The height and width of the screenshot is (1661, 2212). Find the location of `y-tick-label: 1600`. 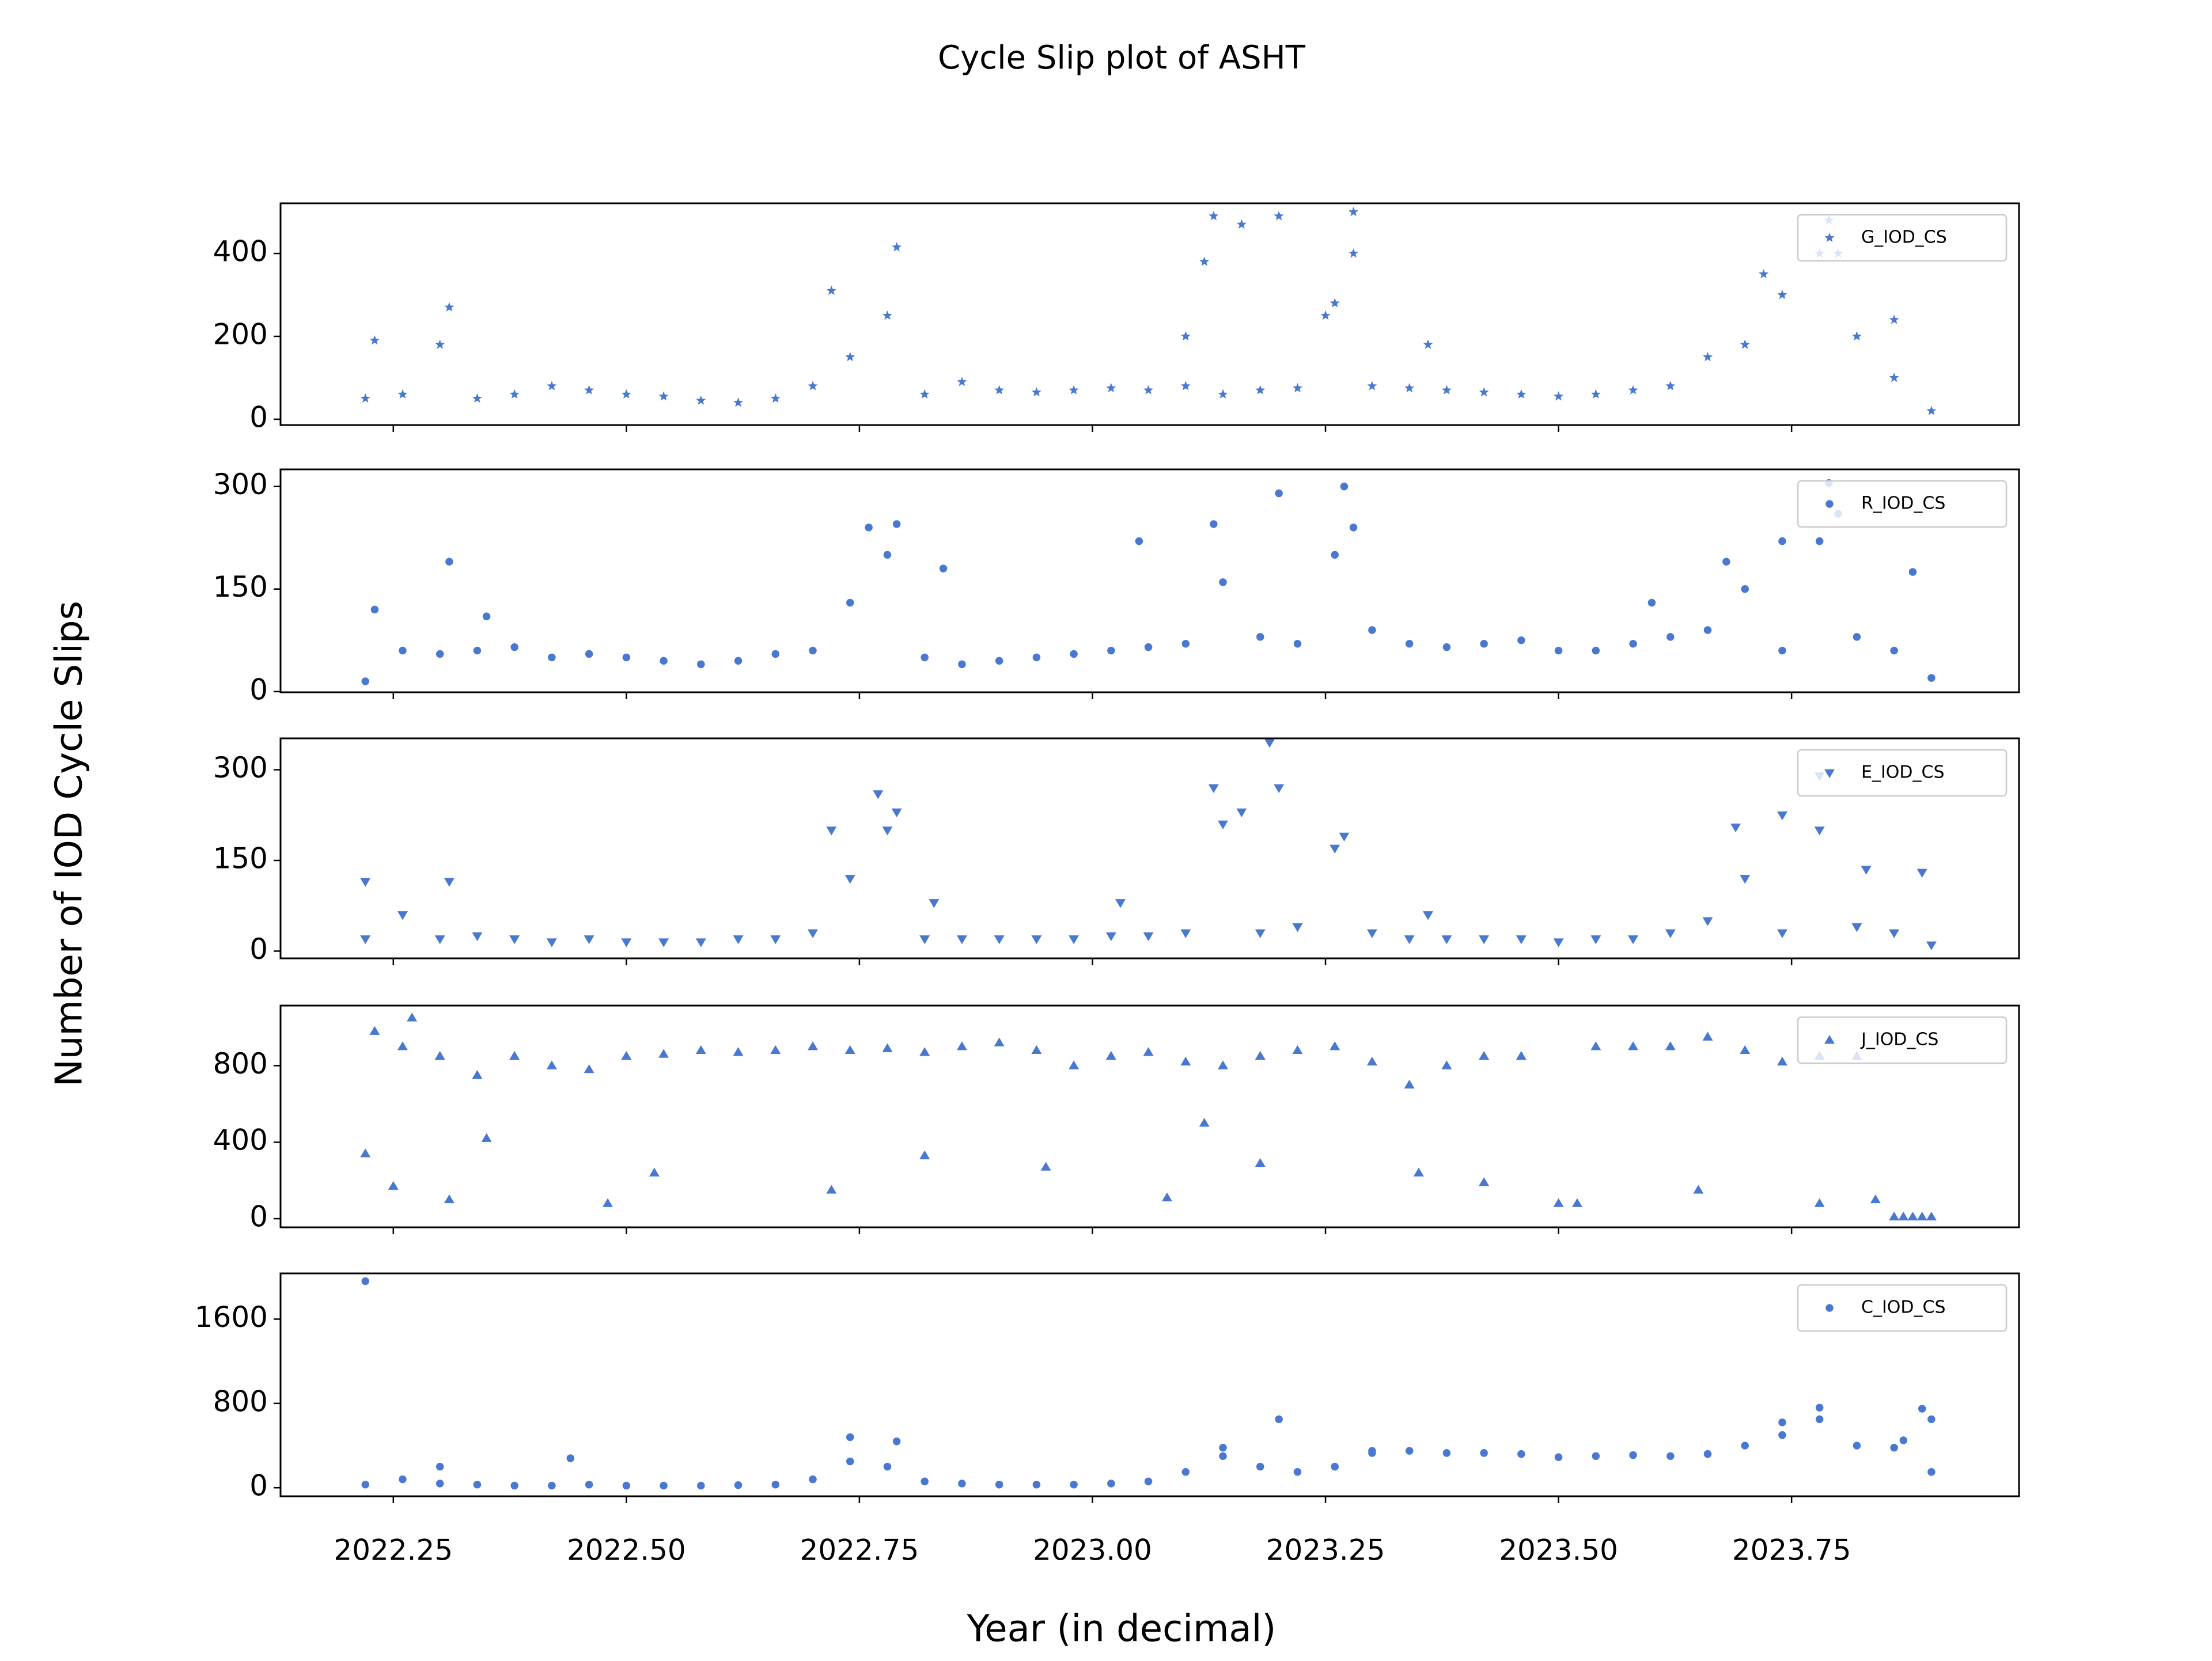

y-tick-label: 1600 is located at coordinates (231, 1317).